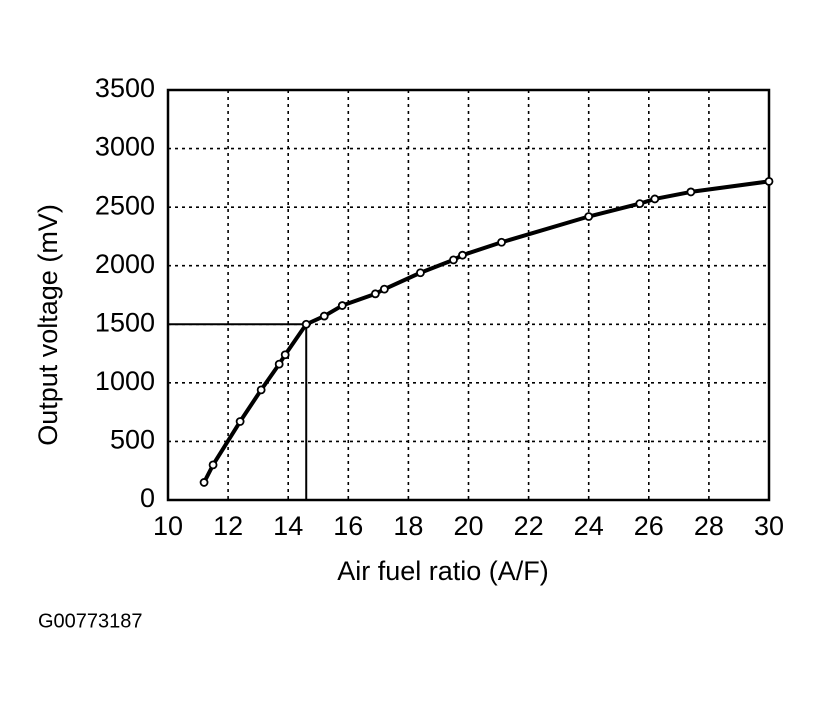 This screenshot has width=821, height=706. Describe the element at coordinates (649, 526) in the screenshot. I see `x-tick-label: 26` at that location.